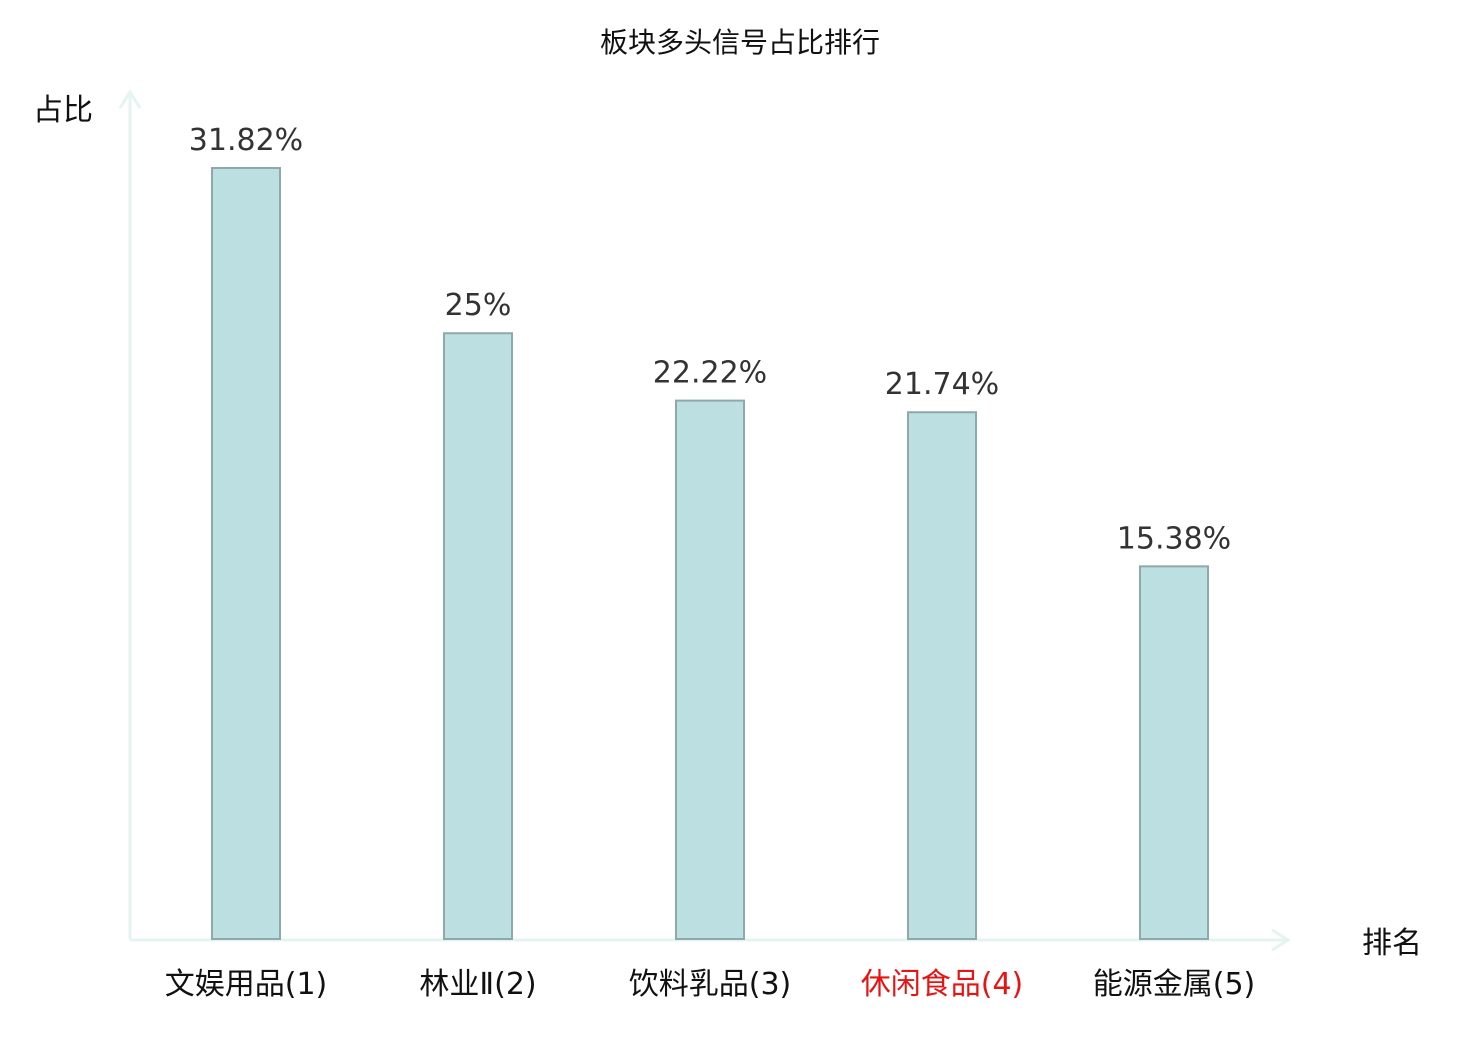 The image size is (1480, 1040). I want to click on category-label: 饮料乳品(3), so click(710, 984).